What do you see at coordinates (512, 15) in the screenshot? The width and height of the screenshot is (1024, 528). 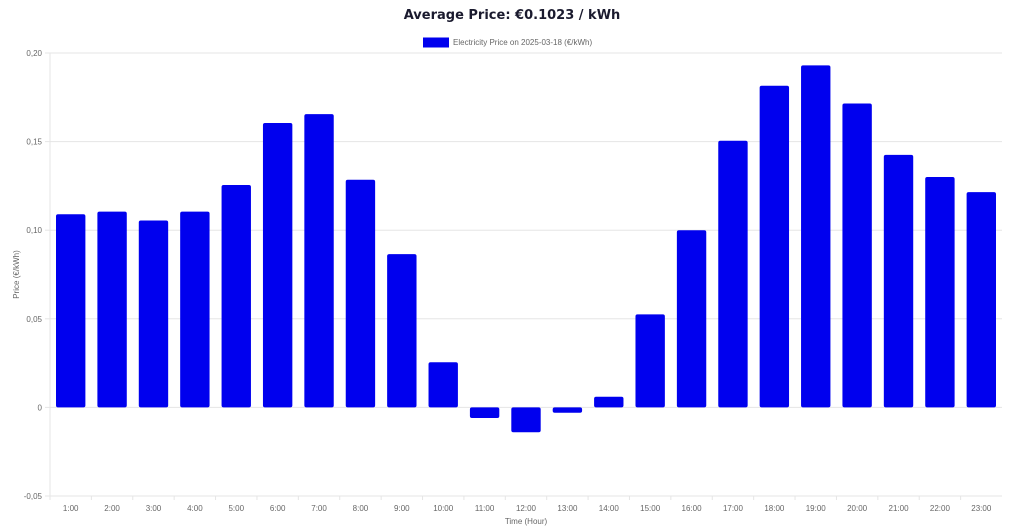 I see `chart-title: Average Price: €0.1023 / kWh` at bounding box center [512, 15].